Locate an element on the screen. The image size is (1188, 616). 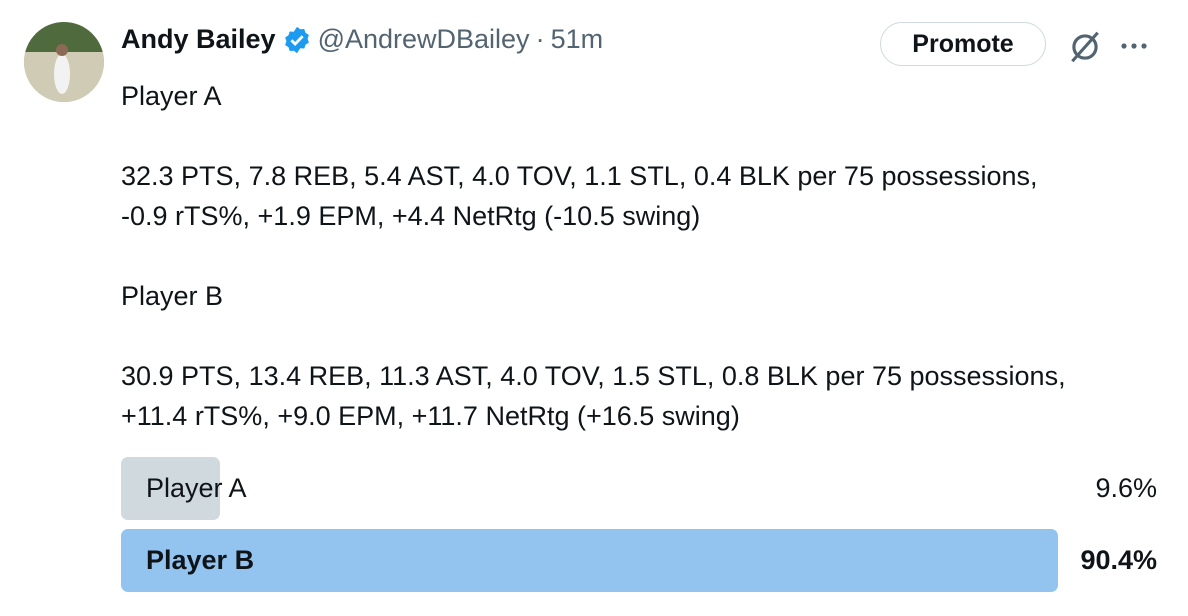
poll-percent: 90.4% is located at coordinates (1118, 560).